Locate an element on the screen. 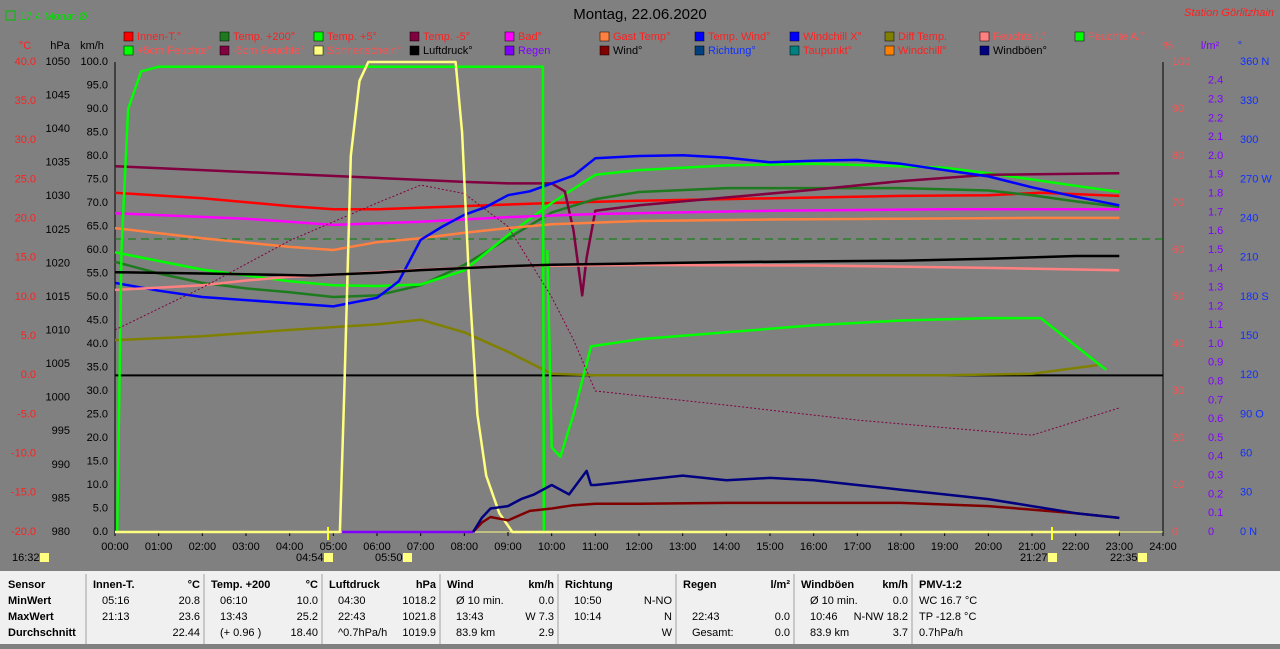 The image size is (1280, 649). y-tick-label: 20.0 is located at coordinates (97, 438).